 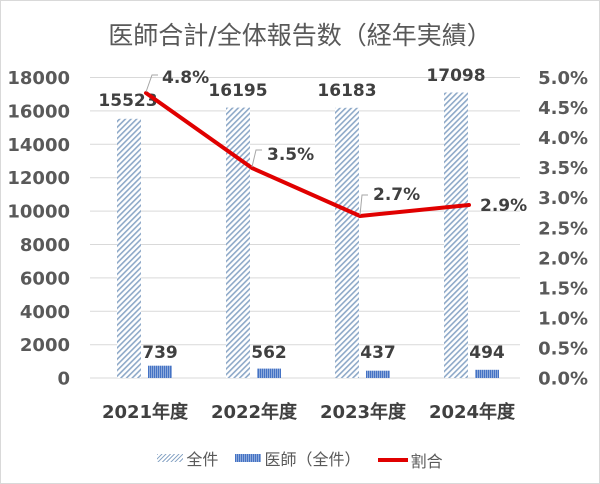 I want to click on series-ratio-line, so click(x=307, y=154).